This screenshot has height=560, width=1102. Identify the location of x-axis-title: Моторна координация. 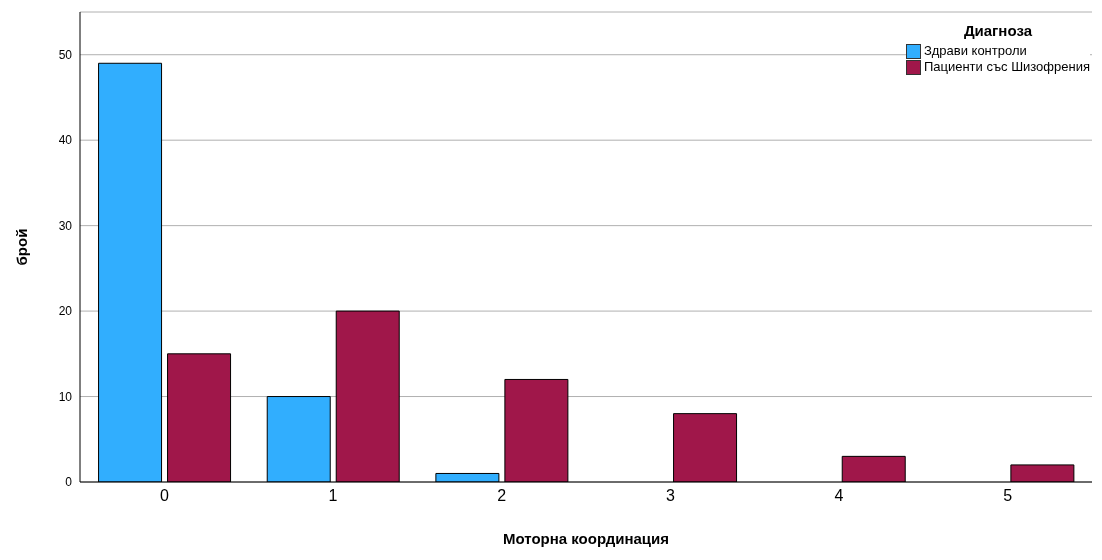
(586, 538).